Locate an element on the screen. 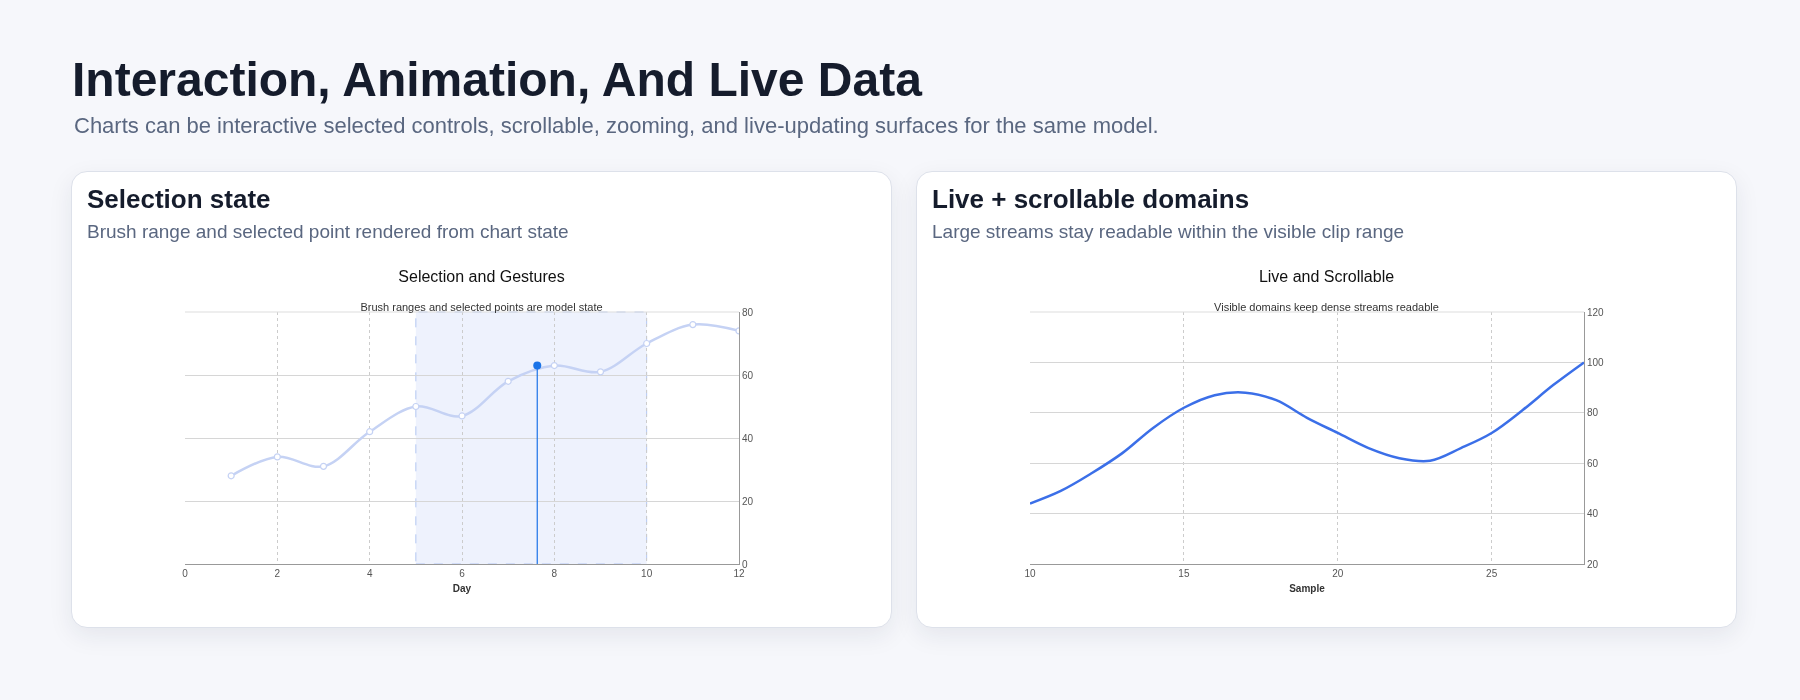 The image size is (1800, 700). chart-title: Live and Scrollable is located at coordinates (1326, 277).